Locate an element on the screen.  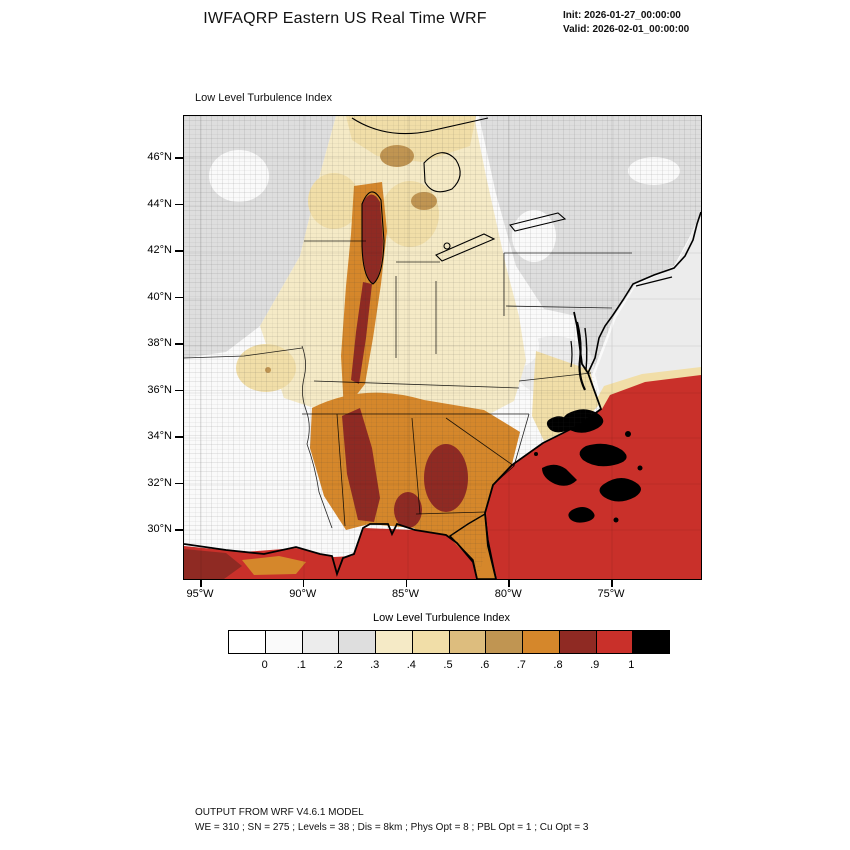
lat-label: 42°N is located at coordinates (159, 250).